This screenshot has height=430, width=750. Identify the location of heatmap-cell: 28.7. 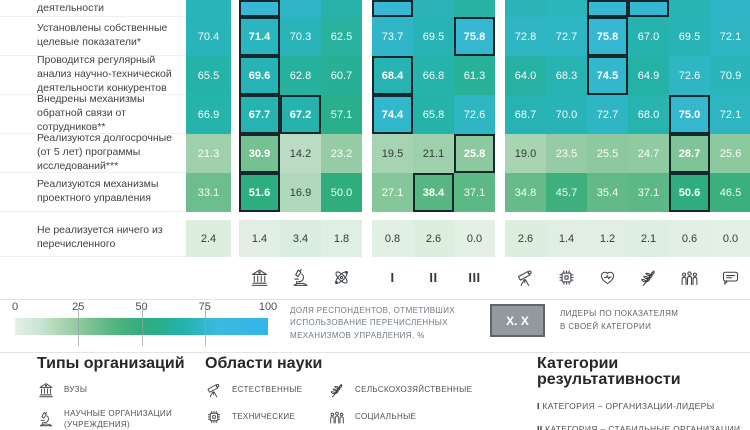
(689, 153).